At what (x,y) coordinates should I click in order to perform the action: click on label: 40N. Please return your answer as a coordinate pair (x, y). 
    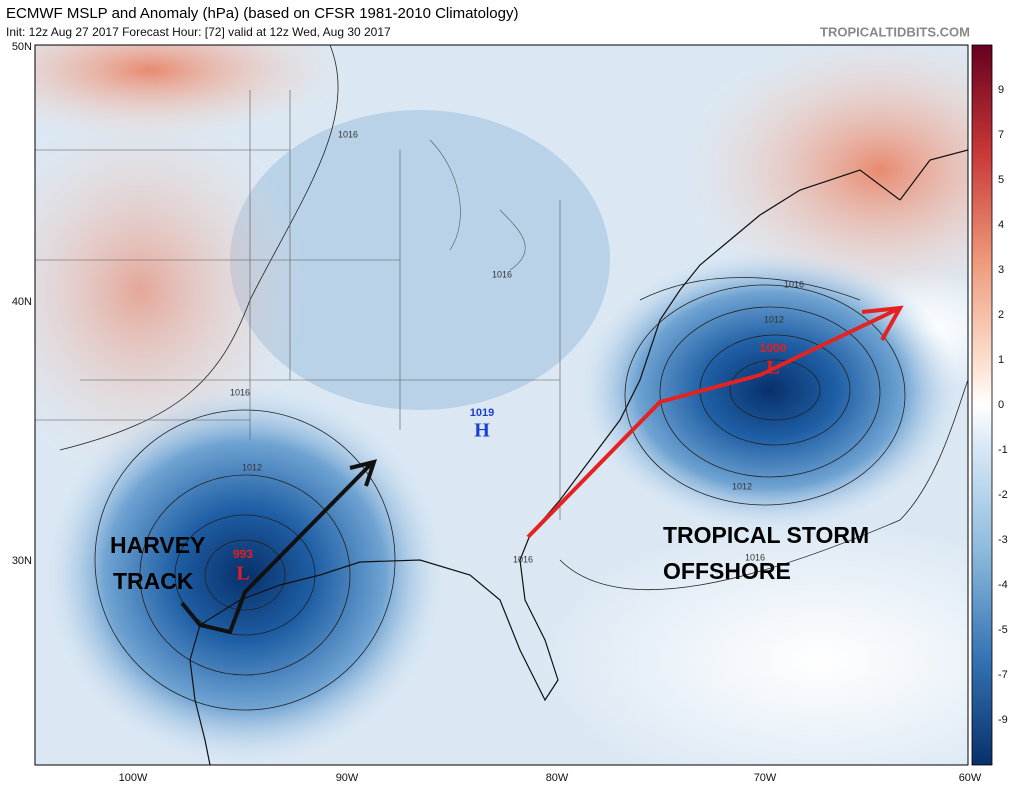
    Looking at the image, I should click on (22, 302).